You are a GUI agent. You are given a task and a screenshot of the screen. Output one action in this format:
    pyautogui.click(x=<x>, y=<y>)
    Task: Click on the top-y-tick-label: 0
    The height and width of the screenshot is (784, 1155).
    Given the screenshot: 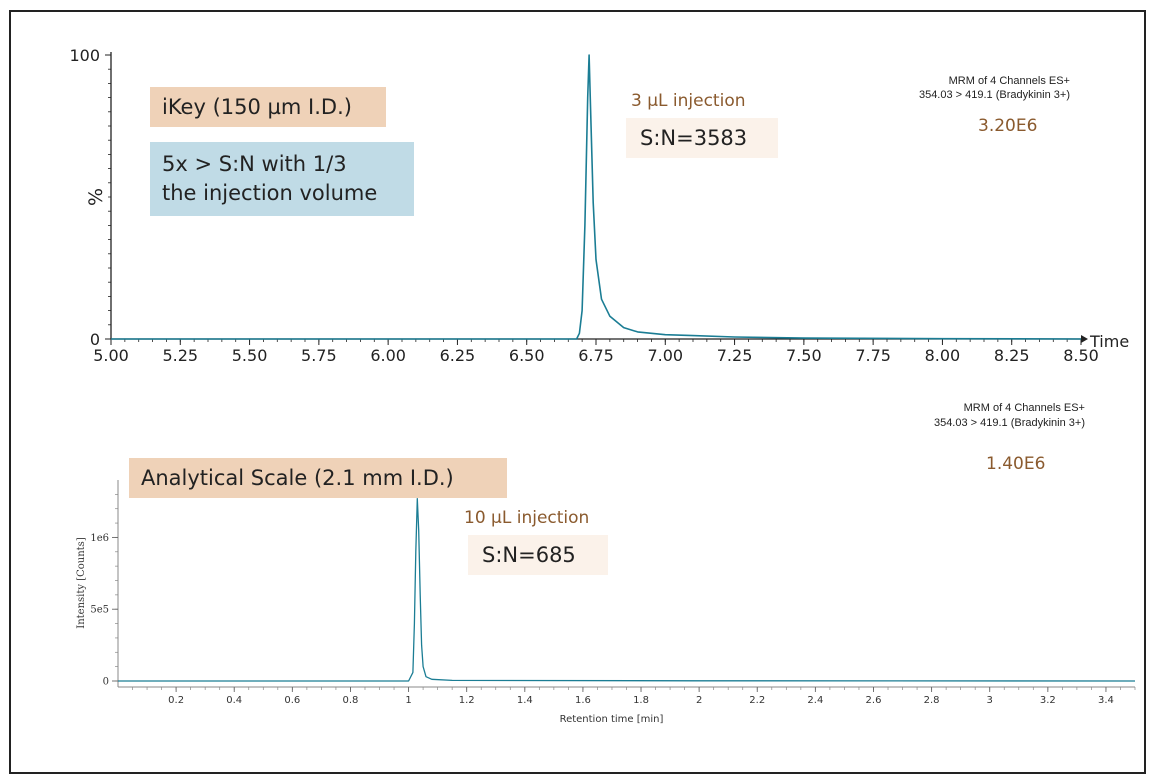 What is the action you would take?
    pyautogui.click(x=95, y=339)
    